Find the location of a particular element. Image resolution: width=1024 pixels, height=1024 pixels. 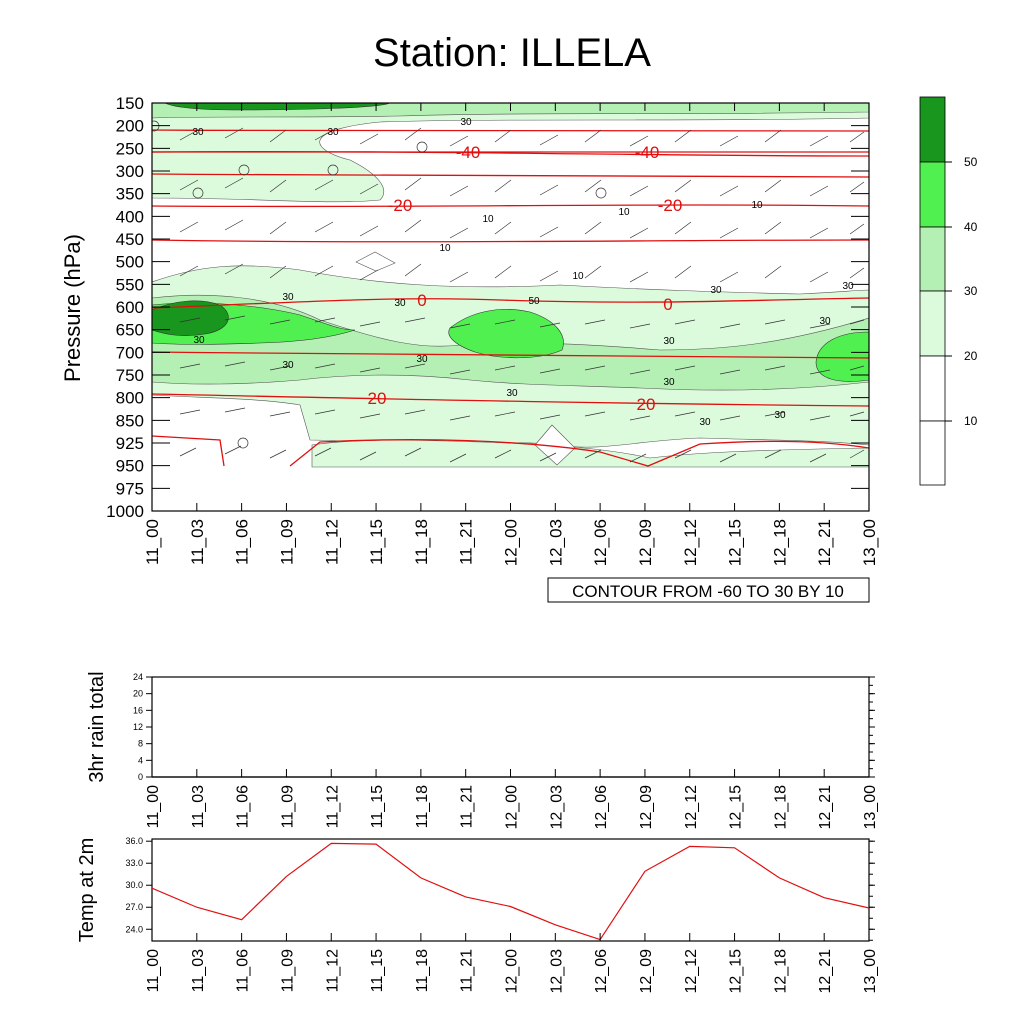

pressure-tick-label: 700 is located at coordinates (130, 352).